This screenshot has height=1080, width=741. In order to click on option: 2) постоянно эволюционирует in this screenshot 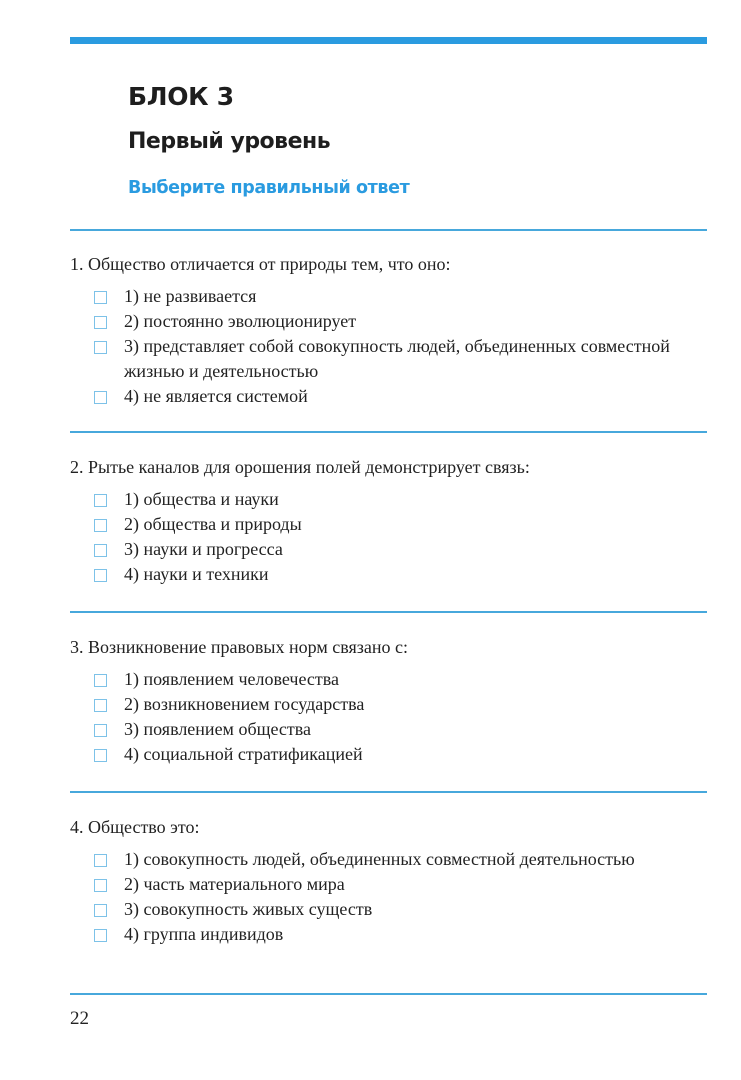, I will do `click(390, 321)`.